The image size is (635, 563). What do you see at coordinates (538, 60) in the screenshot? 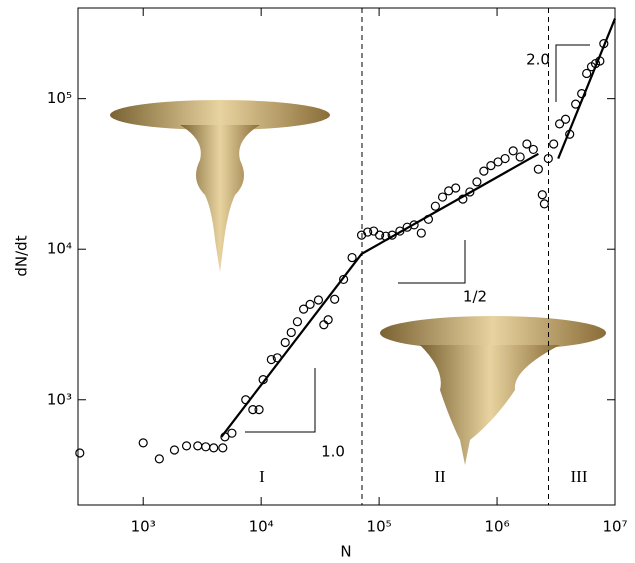
I see `slope-label: 2.0` at bounding box center [538, 60].